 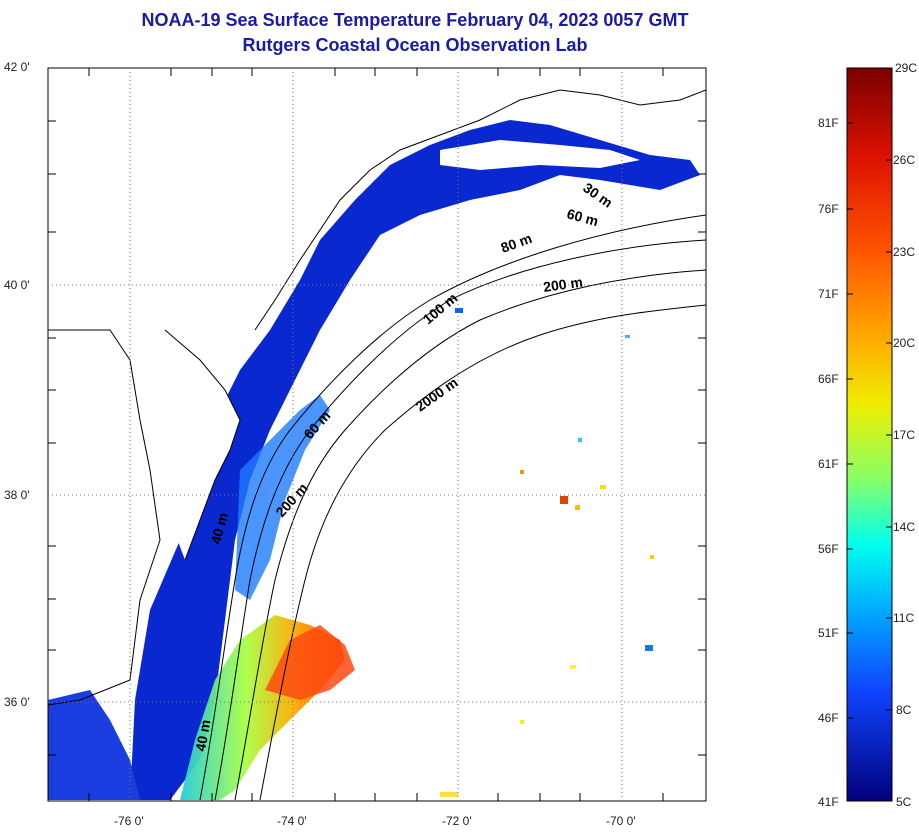 I want to click on colorbar-c-11: 11C, so click(x=904, y=618).